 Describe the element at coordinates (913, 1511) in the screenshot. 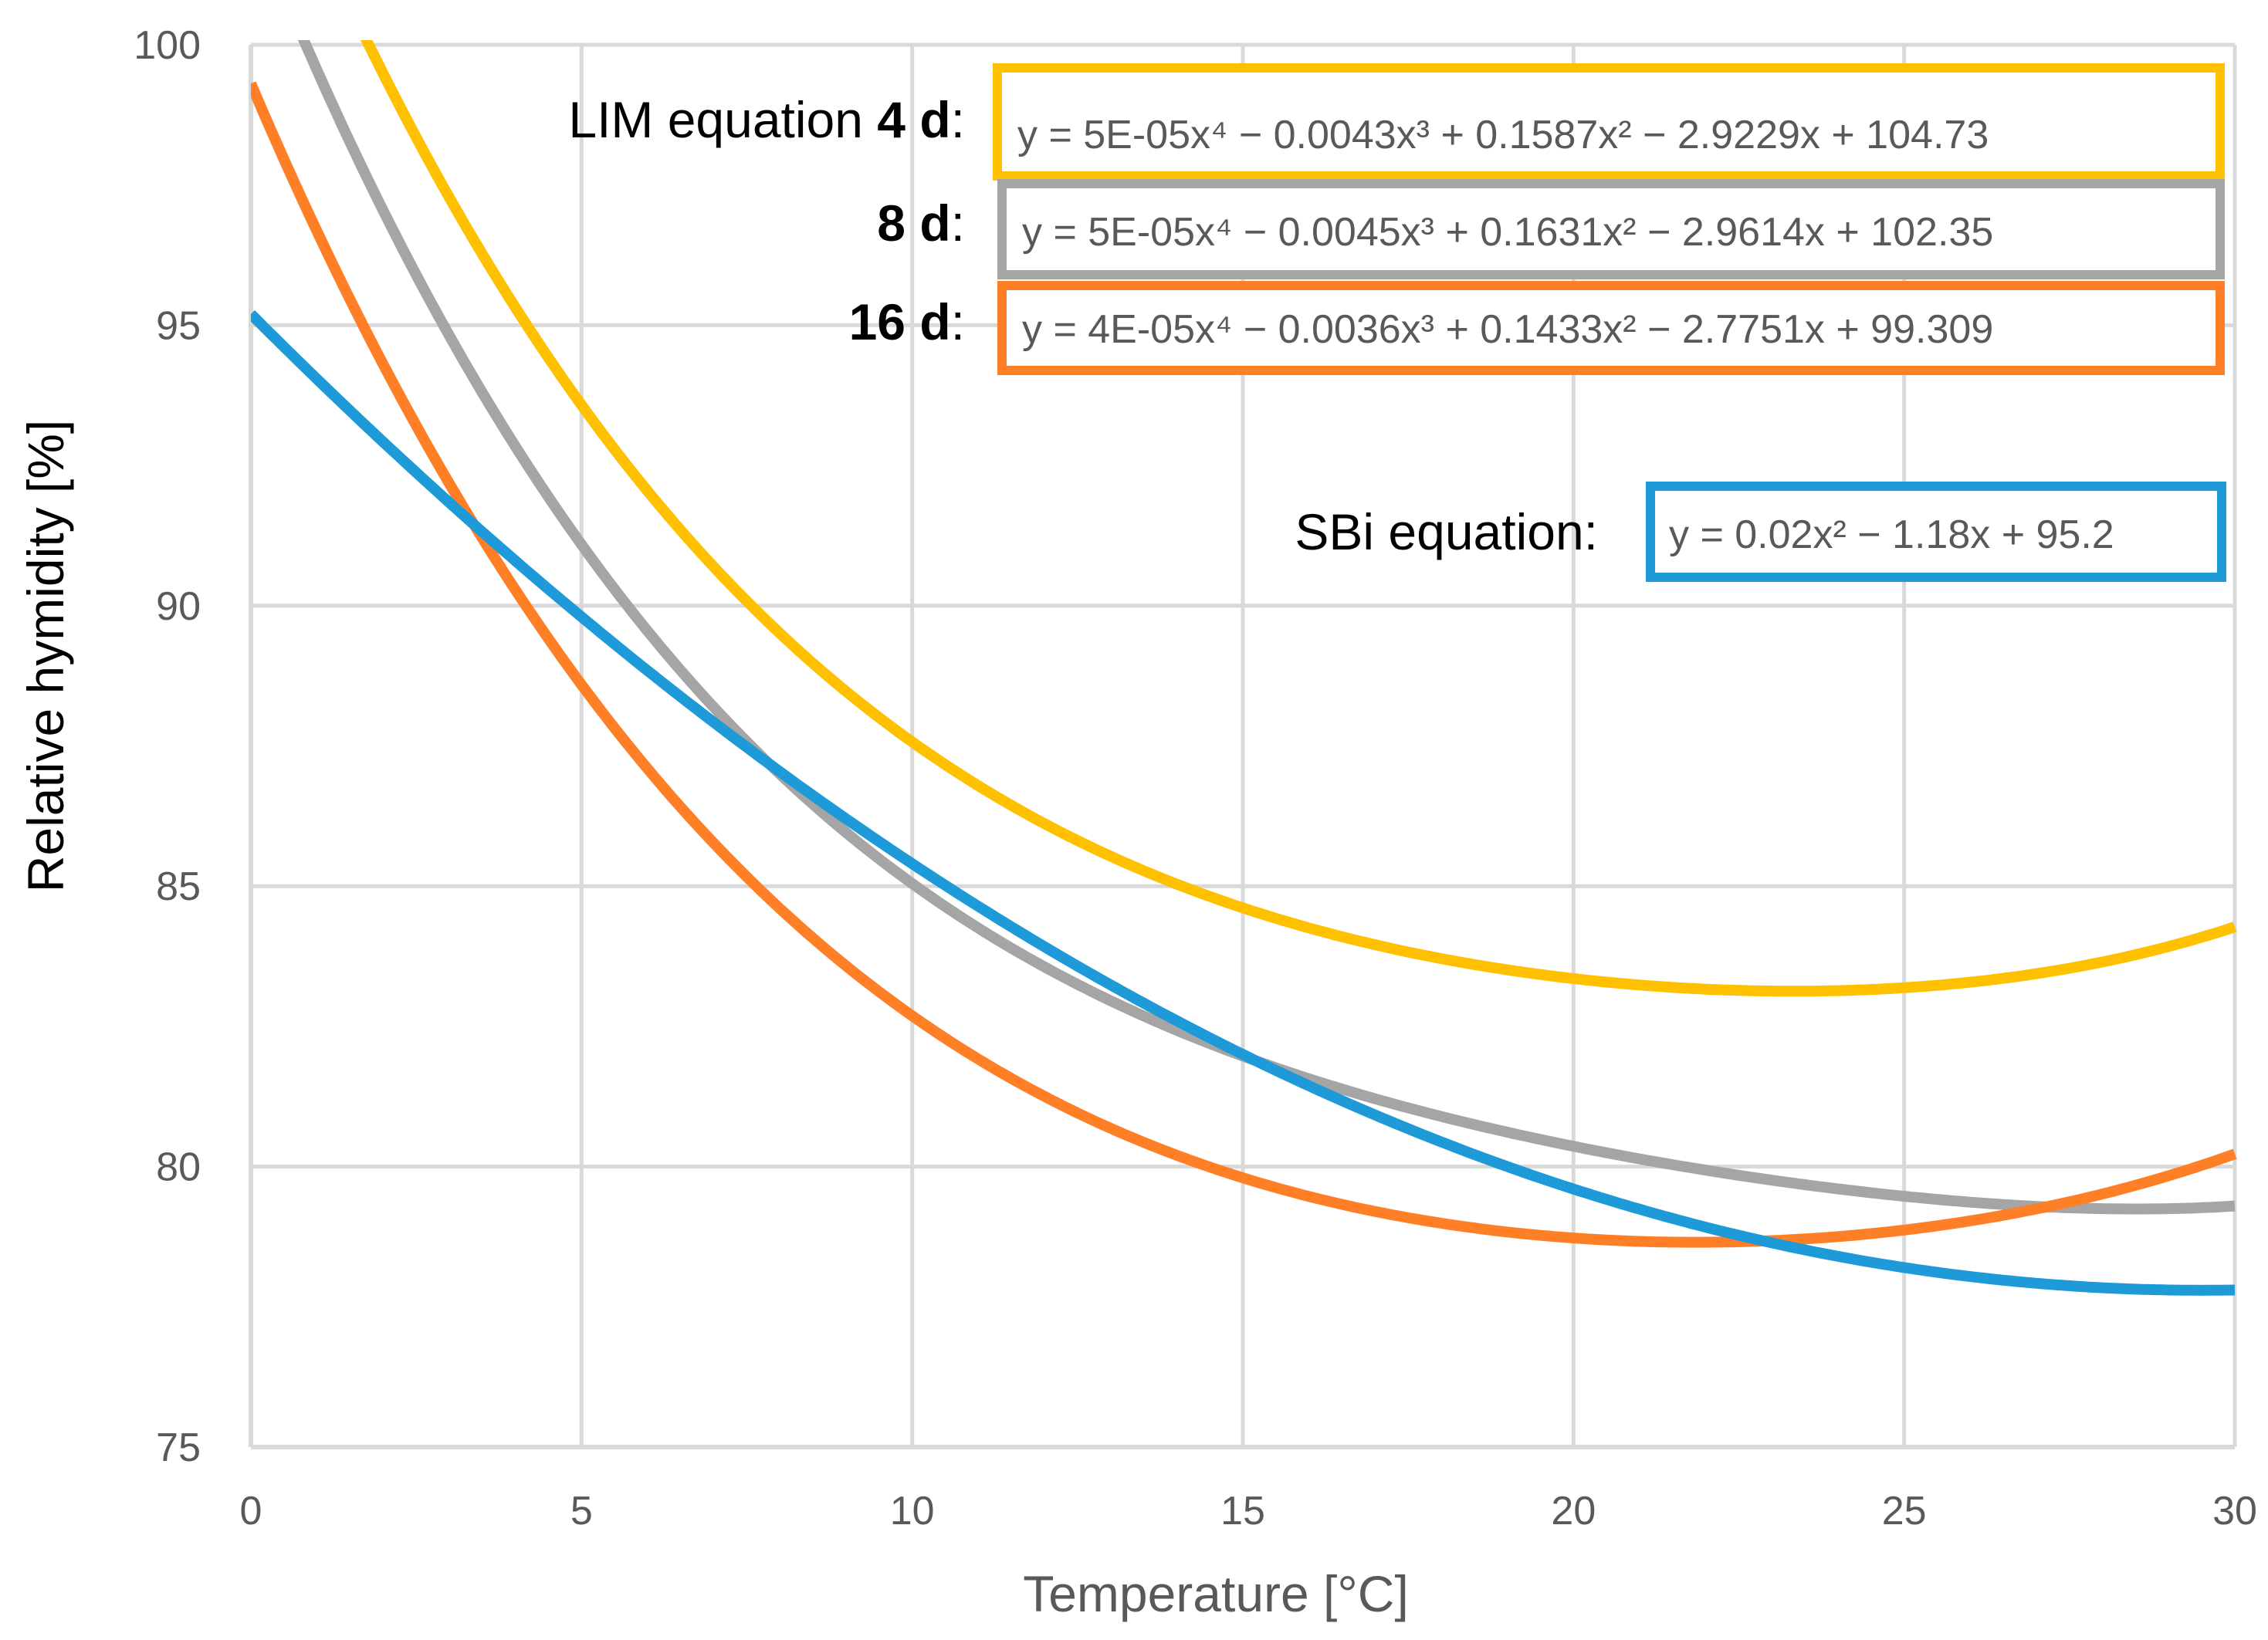

I see `x-tick-label: 10` at that location.